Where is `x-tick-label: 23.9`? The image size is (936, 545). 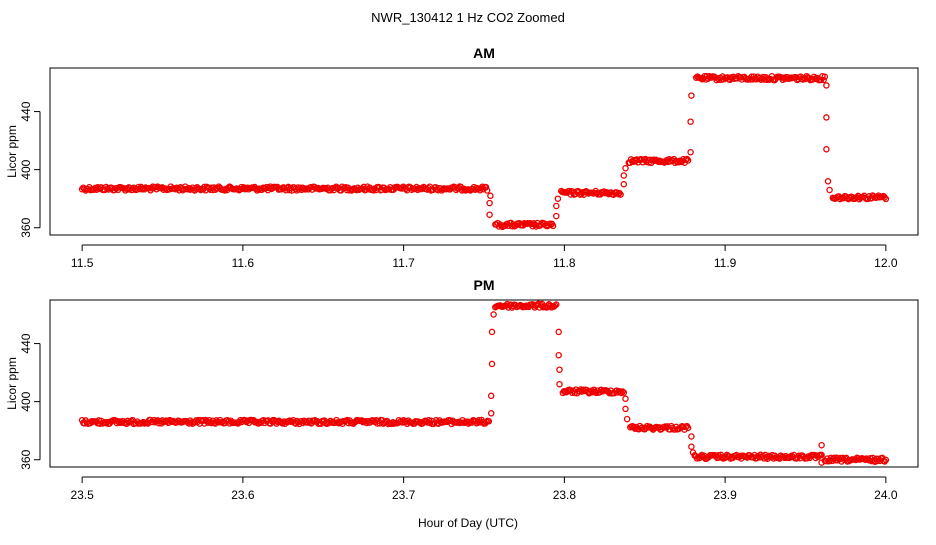 x-tick-label: 23.9 is located at coordinates (725, 495).